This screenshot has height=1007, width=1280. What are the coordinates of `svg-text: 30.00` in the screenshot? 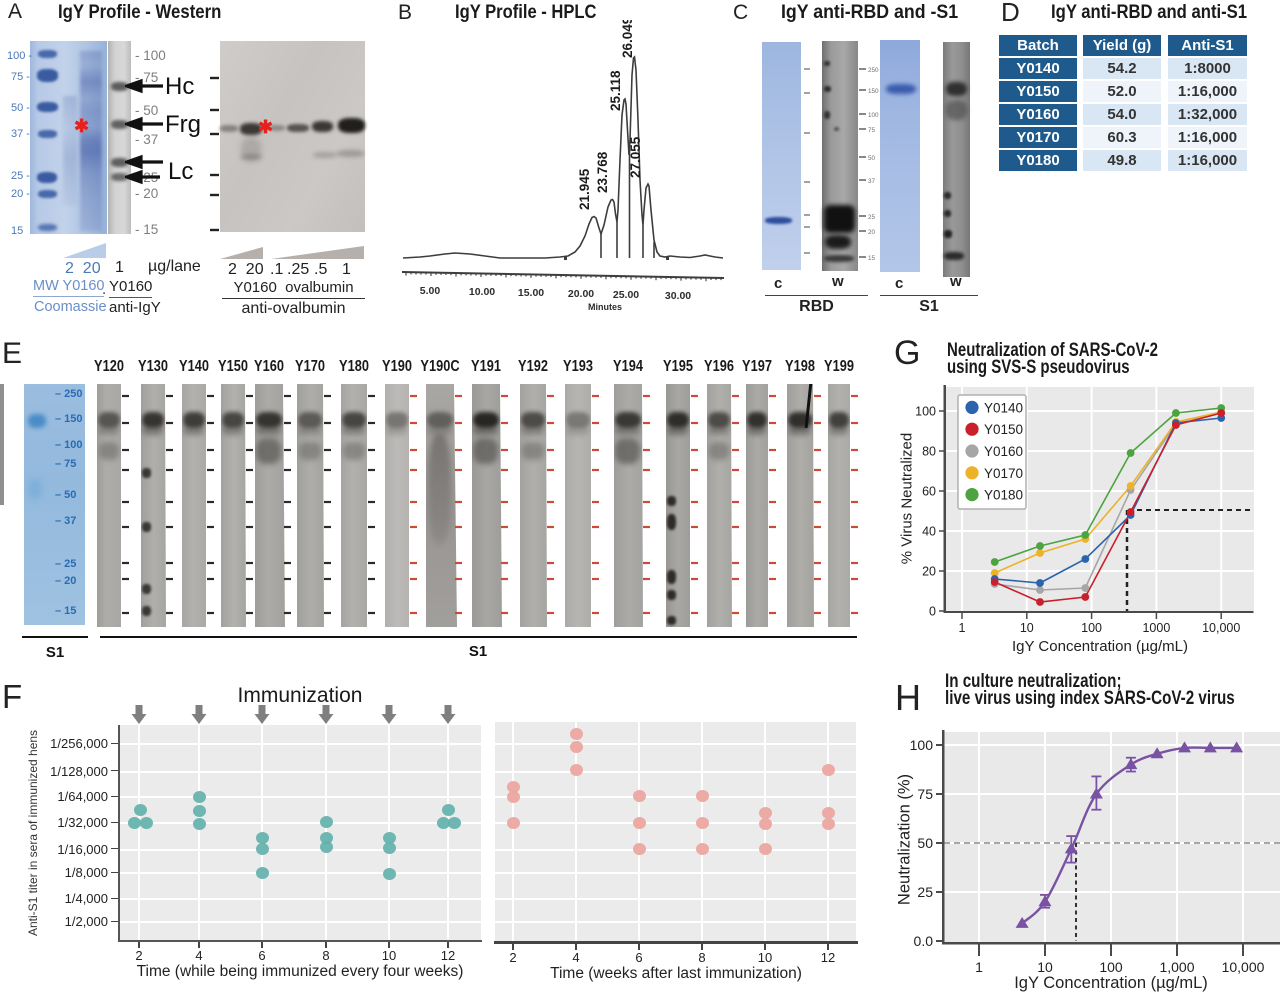 It's located at (678, 296).